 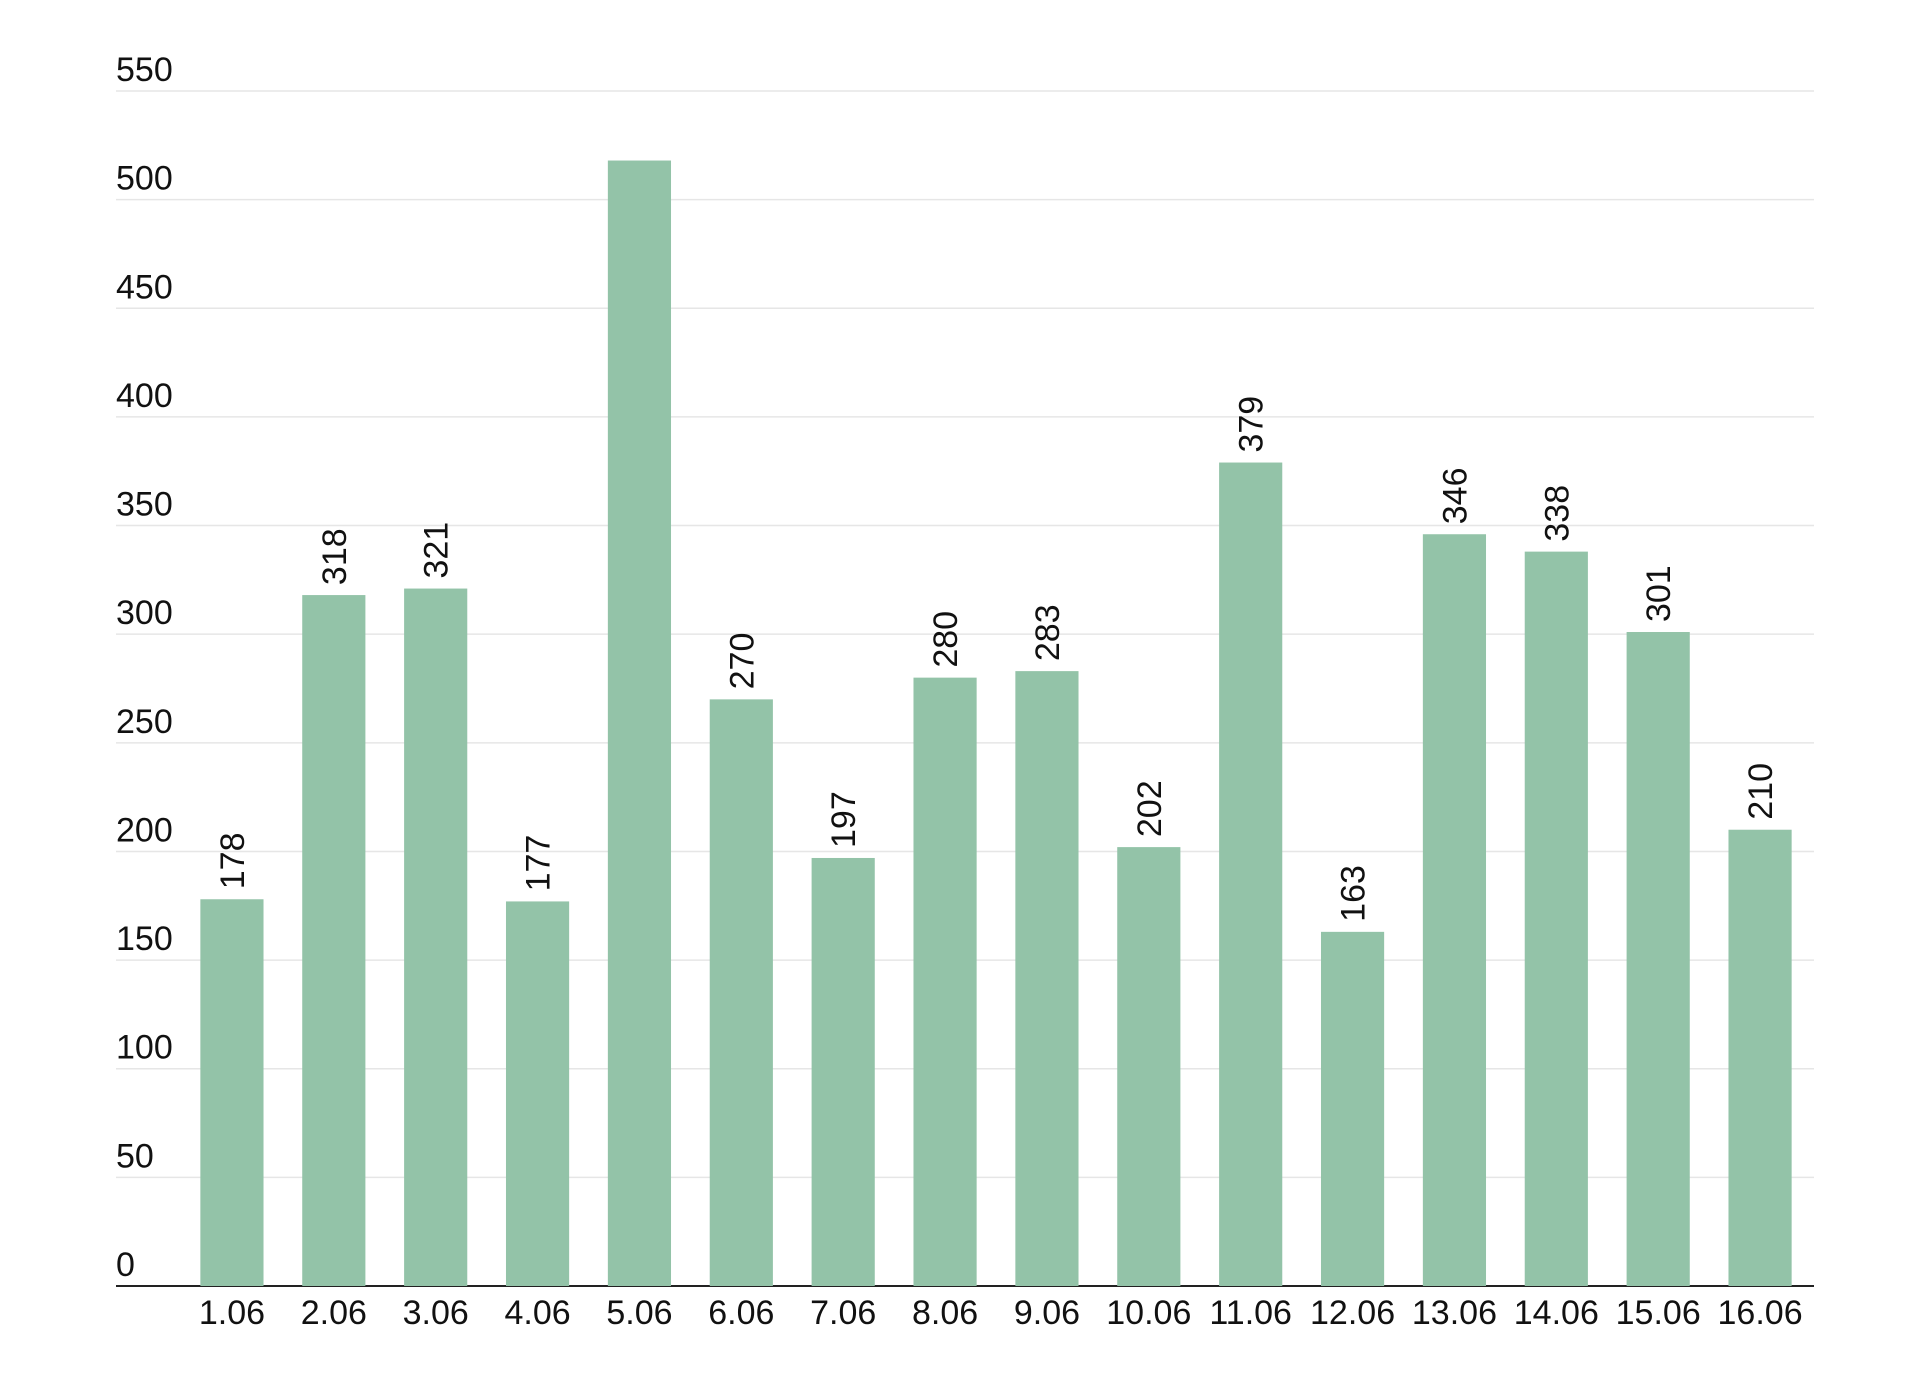 What do you see at coordinates (946, 639) in the screenshot?
I see `value-label: 280` at bounding box center [946, 639].